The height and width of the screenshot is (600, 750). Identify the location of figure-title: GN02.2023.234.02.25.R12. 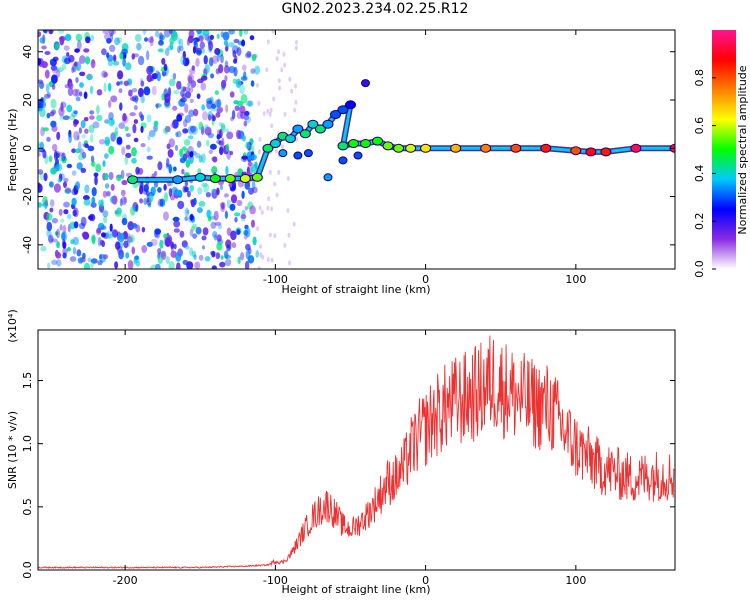
(375, 9).